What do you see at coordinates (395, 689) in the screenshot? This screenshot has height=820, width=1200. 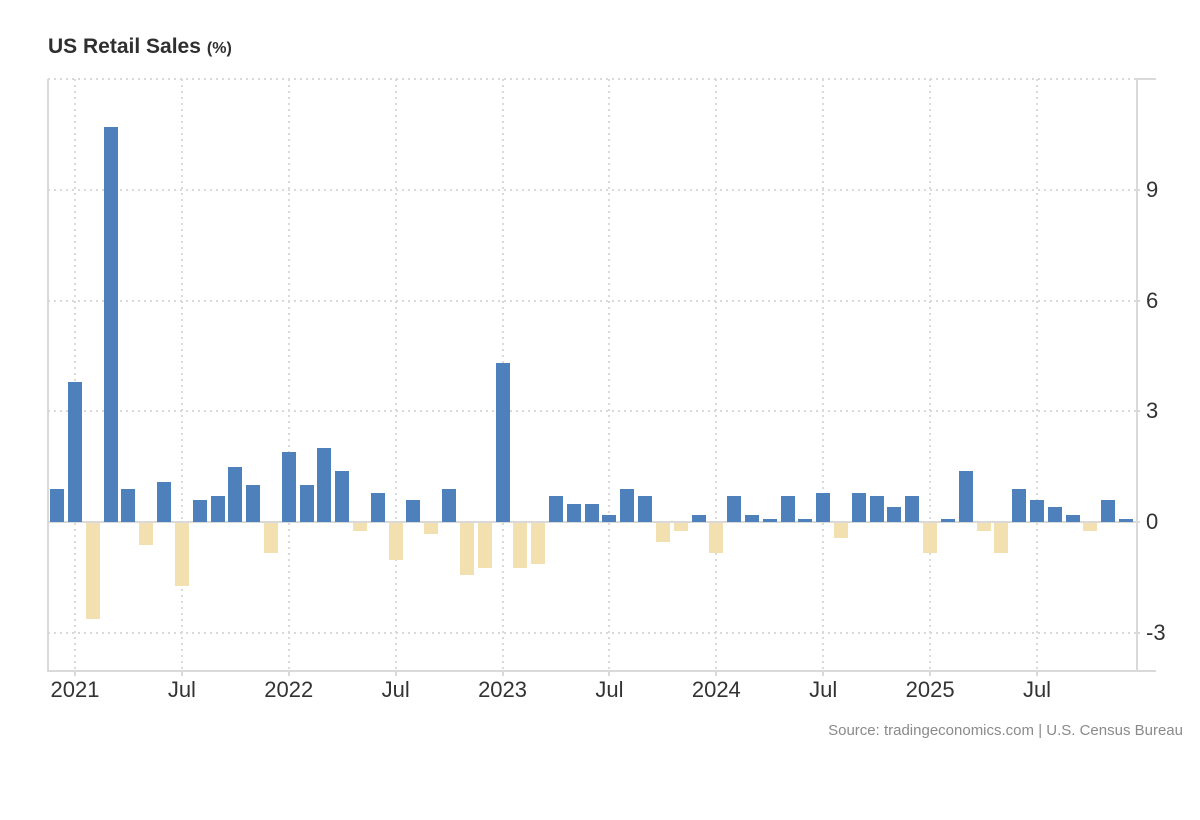 I see `x-axis-label-2022-07: Jul` at bounding box center [395, 689].